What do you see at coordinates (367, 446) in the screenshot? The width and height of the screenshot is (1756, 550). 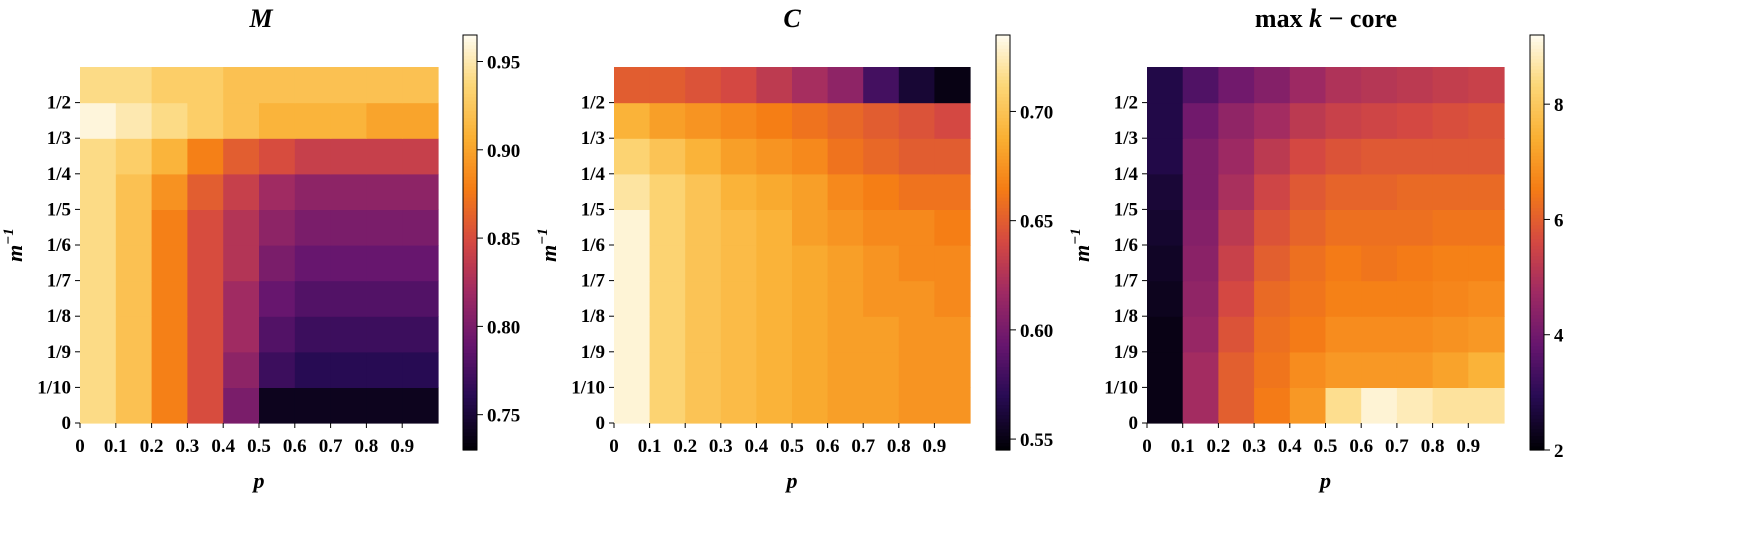 I see `x-tick-label: 0.8` at bounding box center [367, 446].